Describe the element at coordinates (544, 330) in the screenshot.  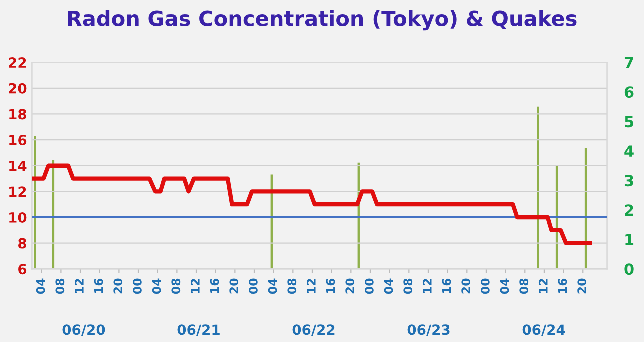
I see `text: 06/24` at that location.